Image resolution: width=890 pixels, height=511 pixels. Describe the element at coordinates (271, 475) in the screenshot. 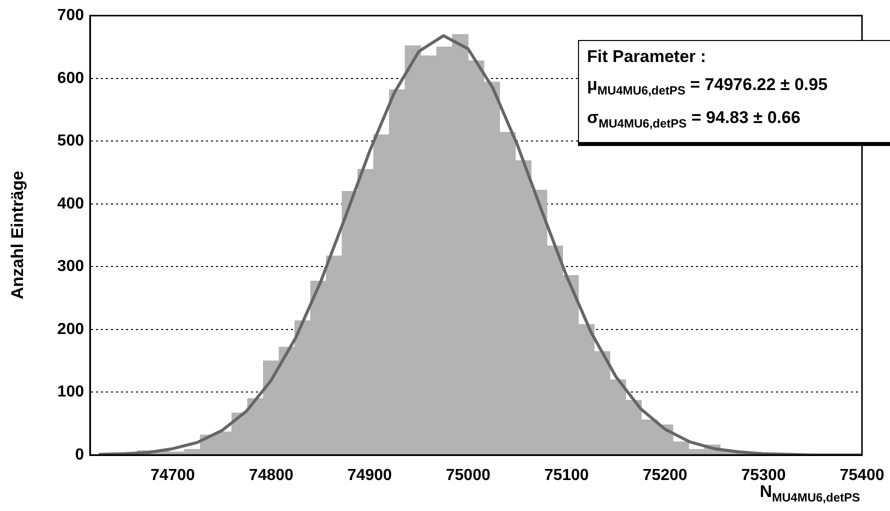

I see `x-tick-label: 74800` at that location.